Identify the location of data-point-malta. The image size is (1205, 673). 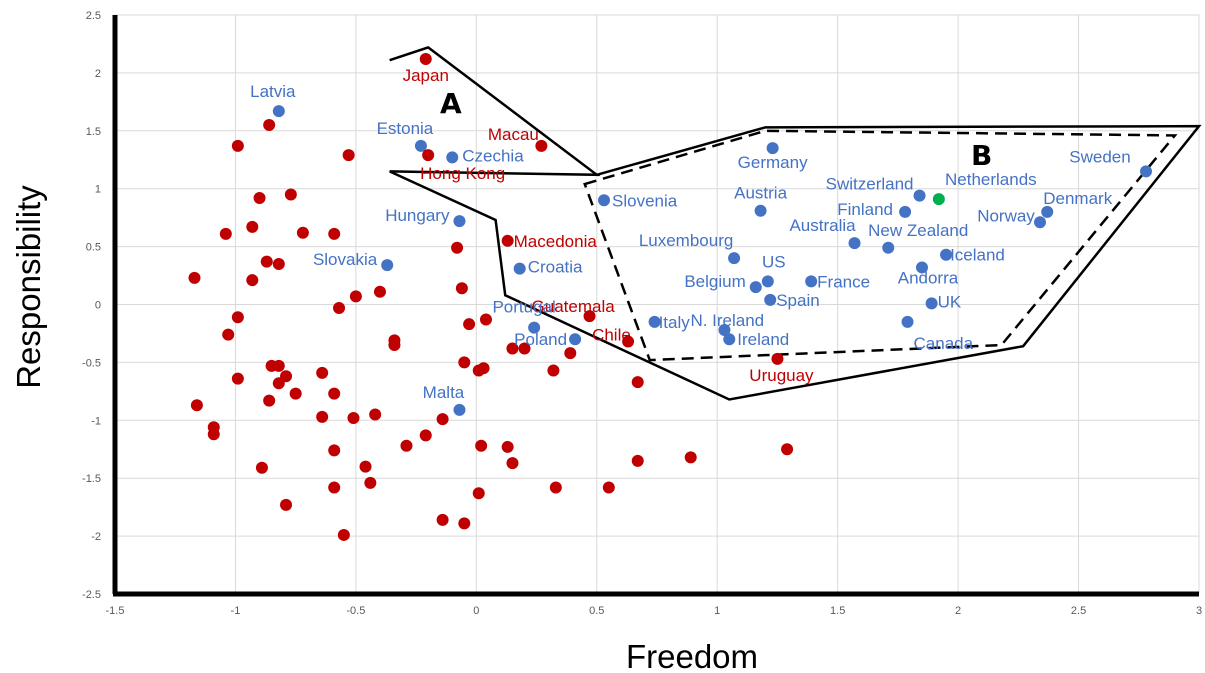
(459, 409).